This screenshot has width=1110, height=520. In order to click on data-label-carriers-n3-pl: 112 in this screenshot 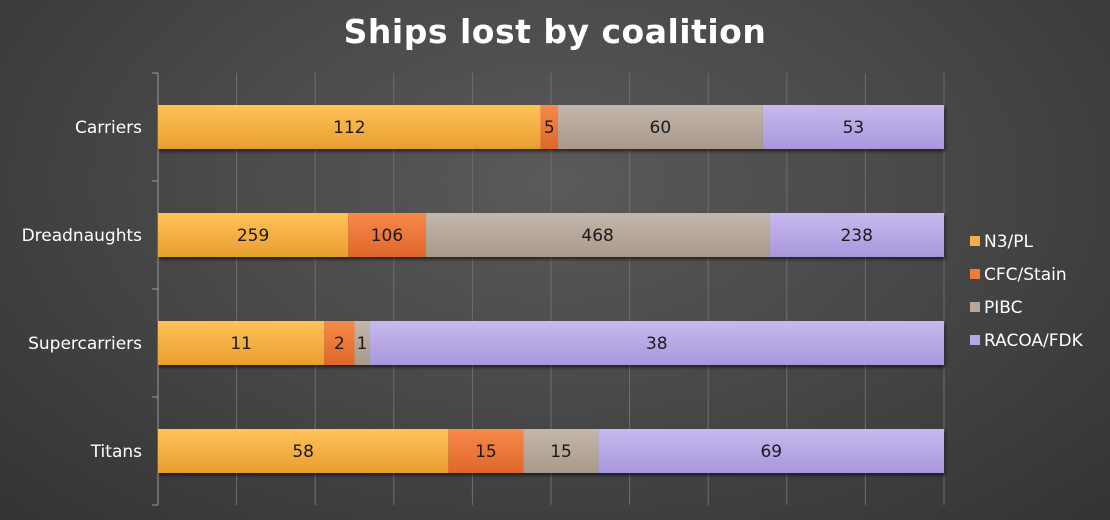, I will do `click(349, 128)`.